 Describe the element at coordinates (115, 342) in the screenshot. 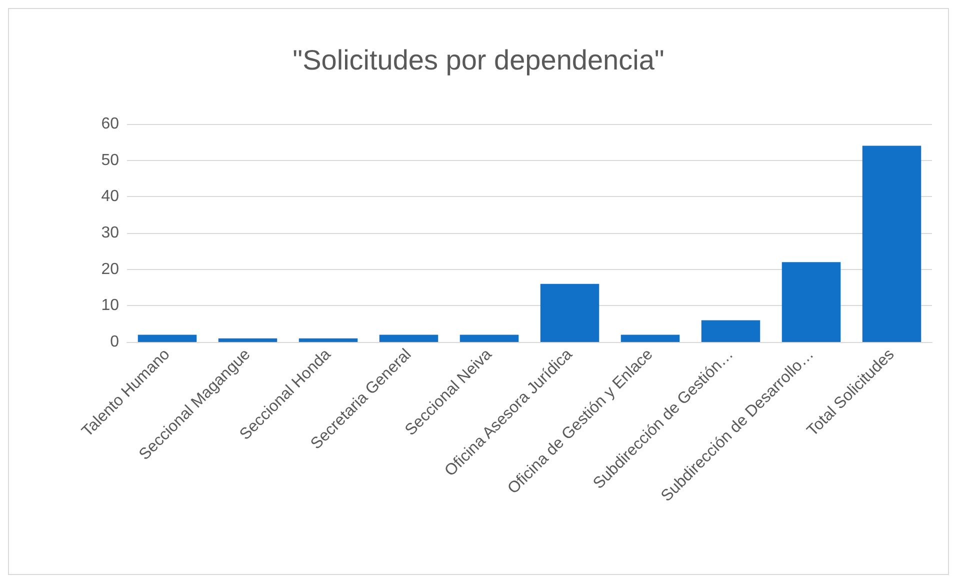

I see `y-tick-label: 0` at that location.